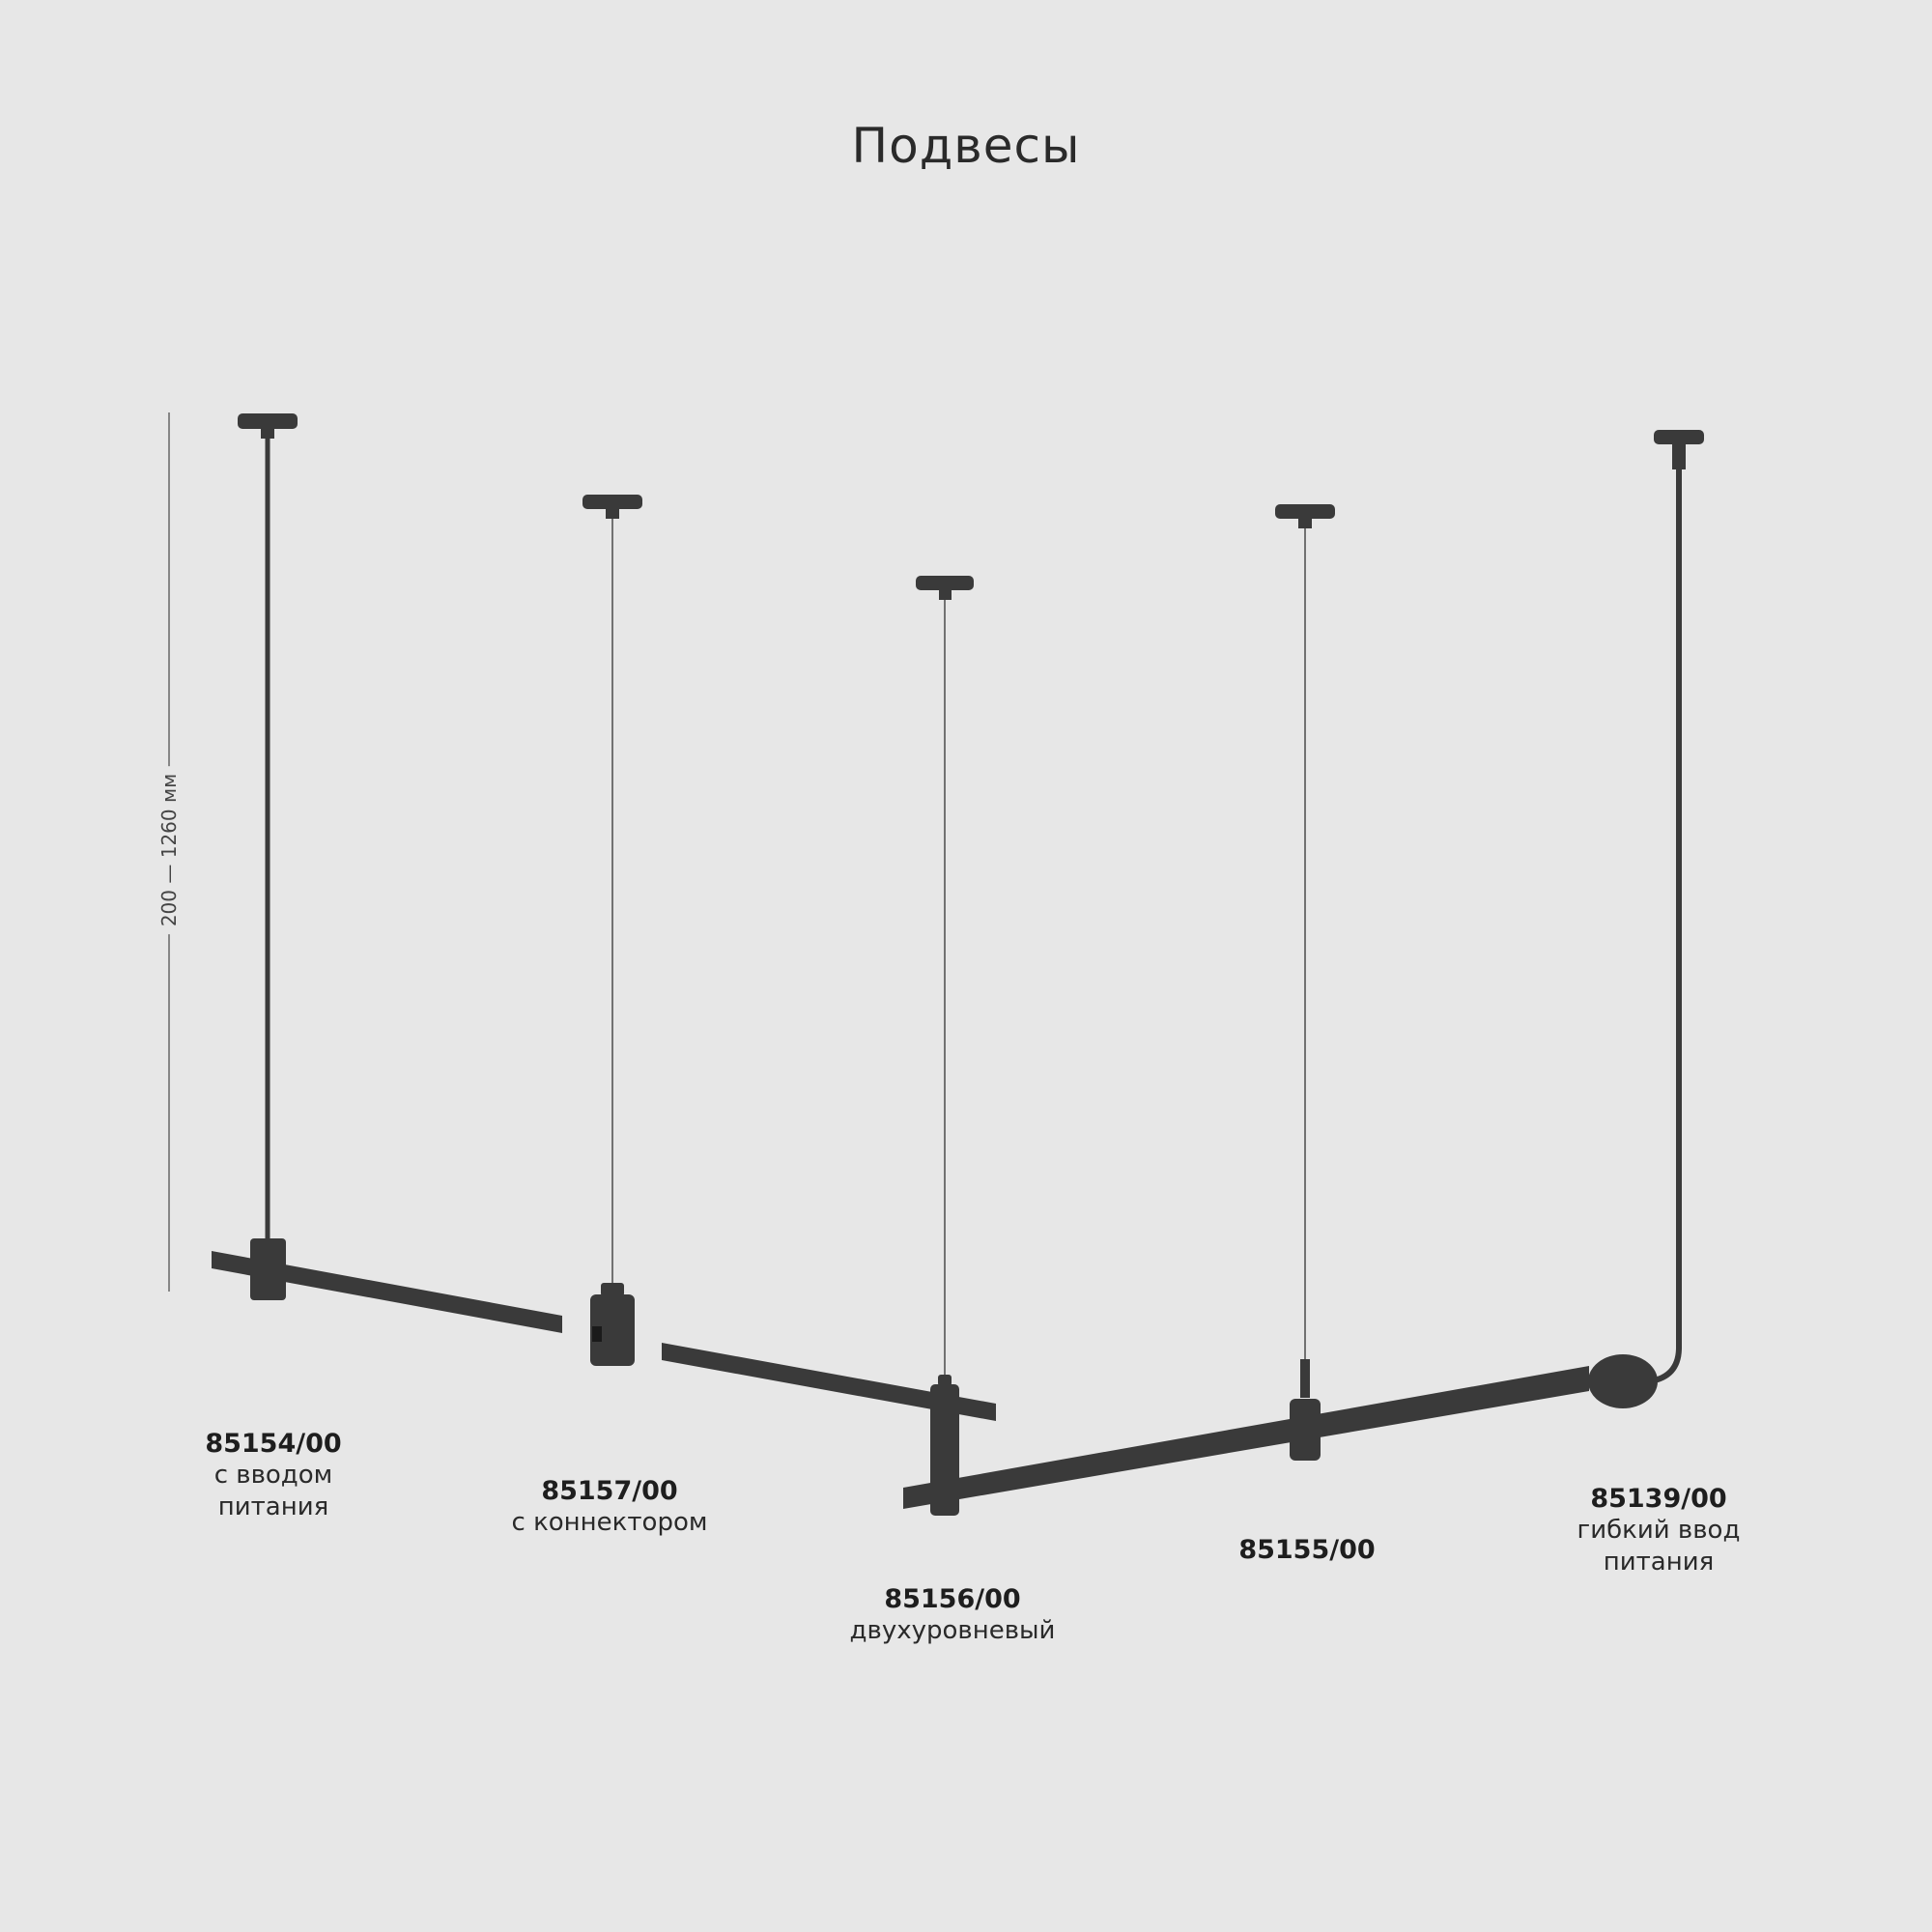 The width and height of the screenshot is (1932, 1932). I want to click on product-label-85139: 85139/00 гибкий ввод питания, so click(1659, 1530).